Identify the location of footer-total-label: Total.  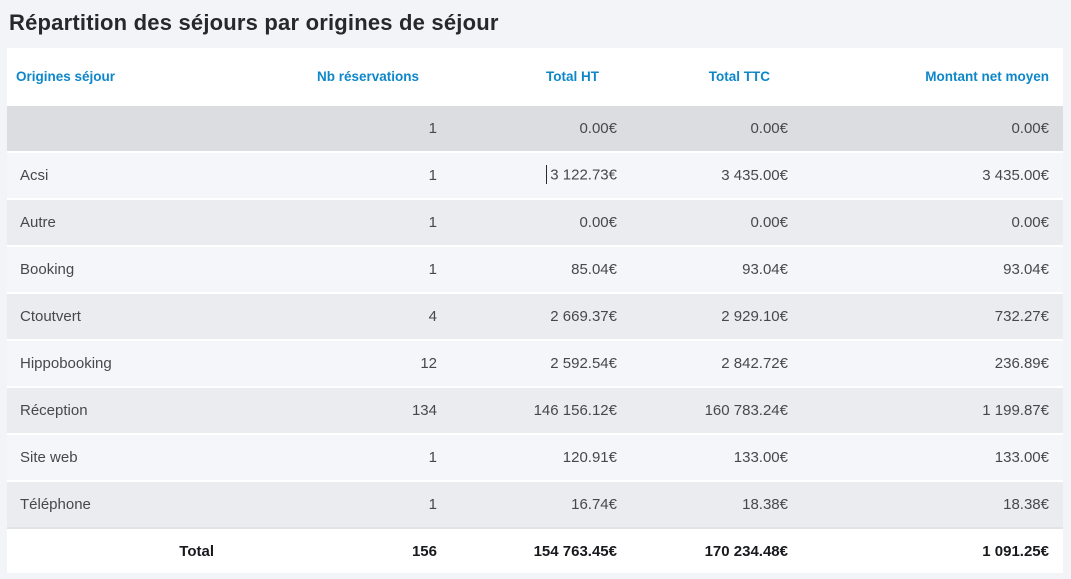
(114, 550).